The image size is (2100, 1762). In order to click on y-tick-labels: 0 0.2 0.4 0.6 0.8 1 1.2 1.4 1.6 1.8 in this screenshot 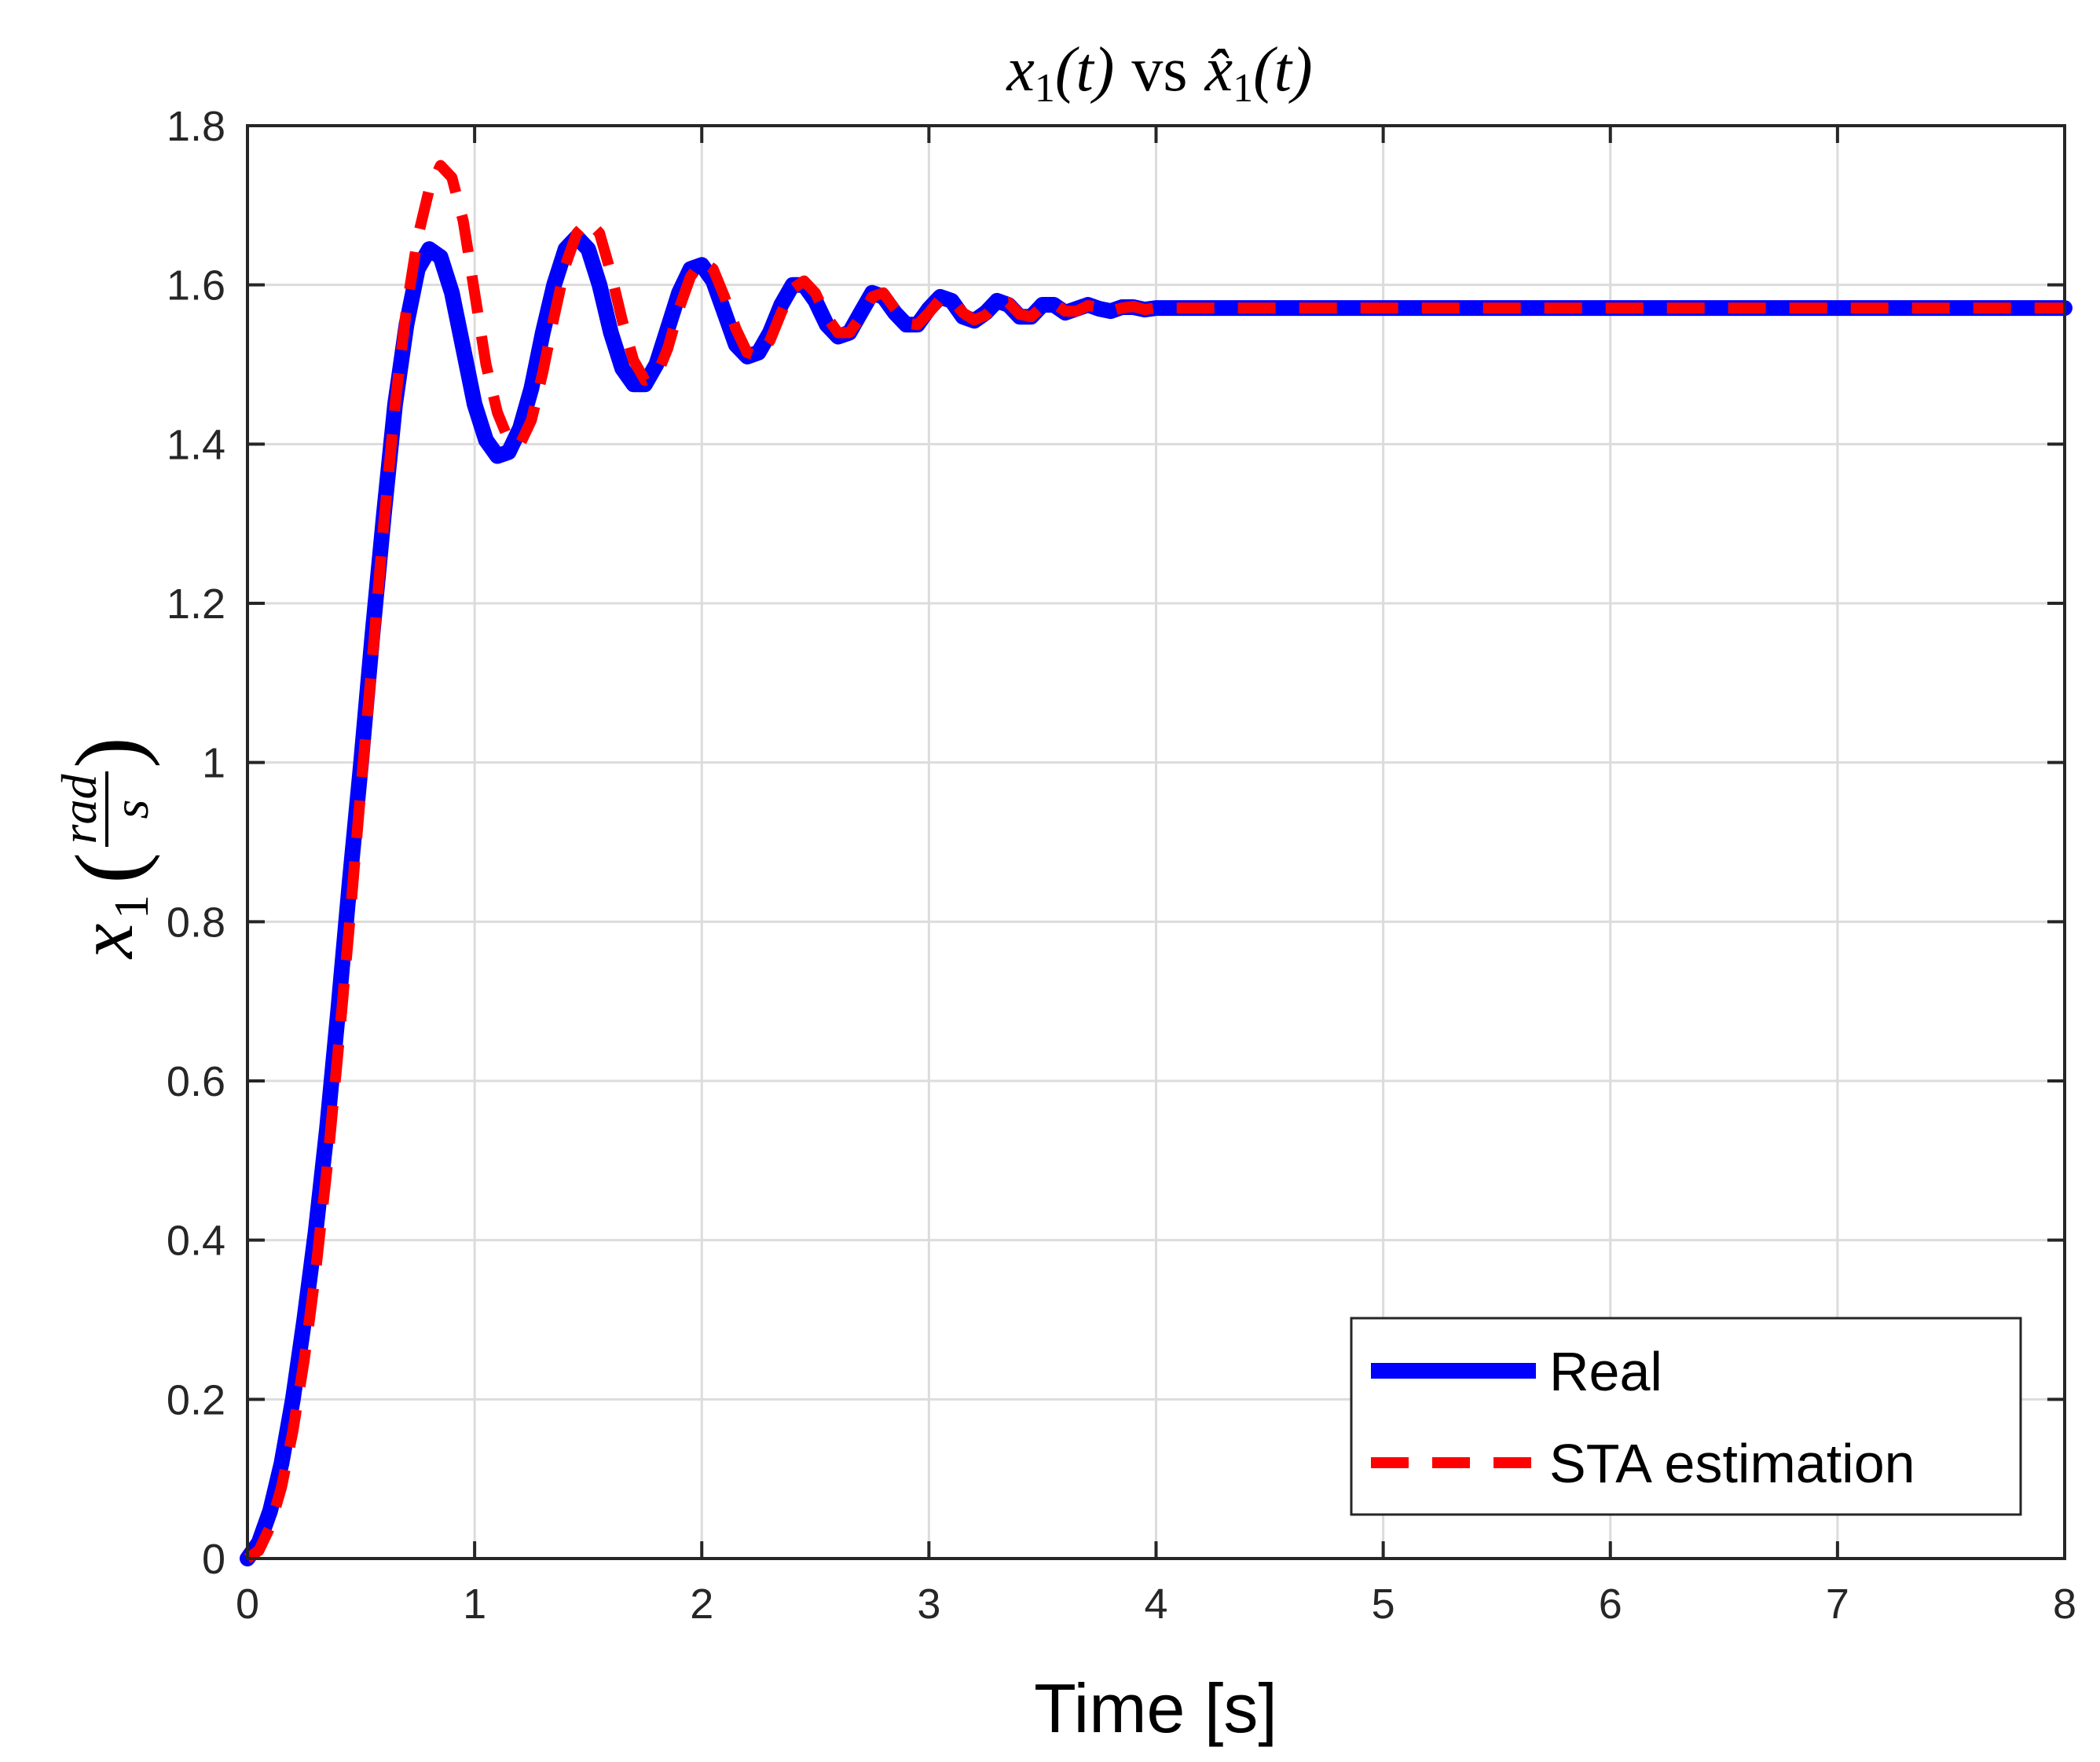, I will do `click(196, 843)`.